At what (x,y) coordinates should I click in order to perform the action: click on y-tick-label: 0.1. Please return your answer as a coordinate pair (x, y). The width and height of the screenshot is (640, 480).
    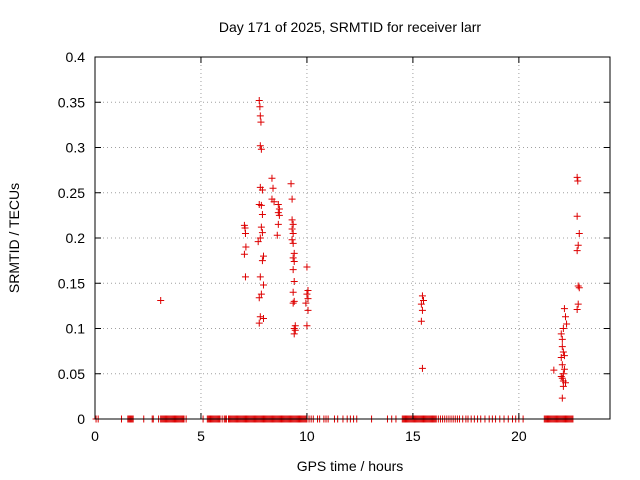
    Looking at the image, I should click on (76, 329).